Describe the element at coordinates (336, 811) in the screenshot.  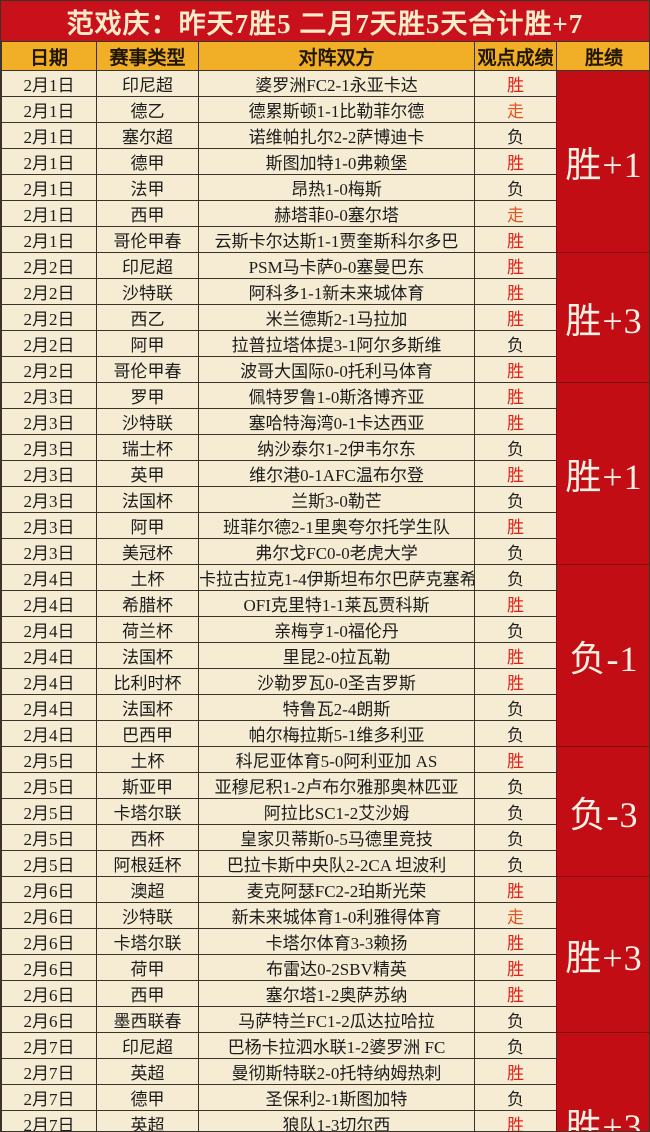
I see `match-cell: 阿拉比SC1-2艾沙姆` at that location.